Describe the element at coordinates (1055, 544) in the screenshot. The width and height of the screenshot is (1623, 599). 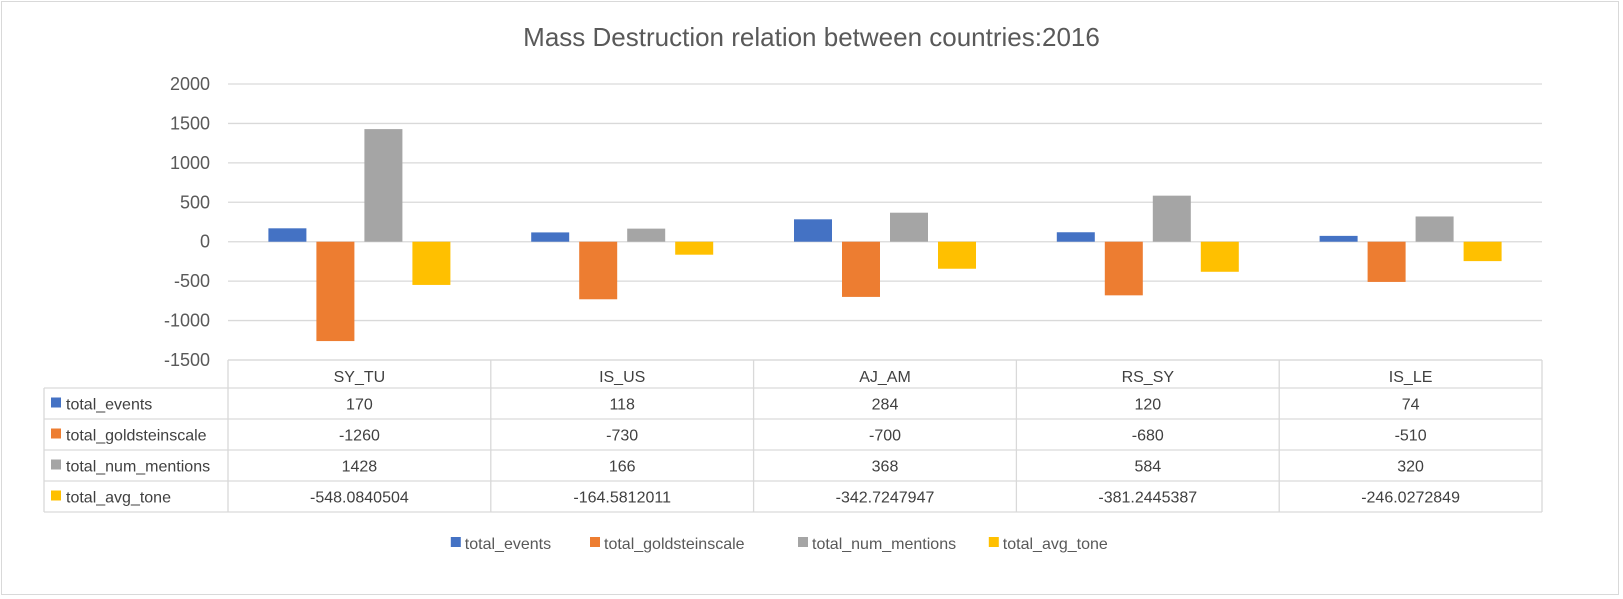
I see `legend-label: total_avg_tone` at that location.